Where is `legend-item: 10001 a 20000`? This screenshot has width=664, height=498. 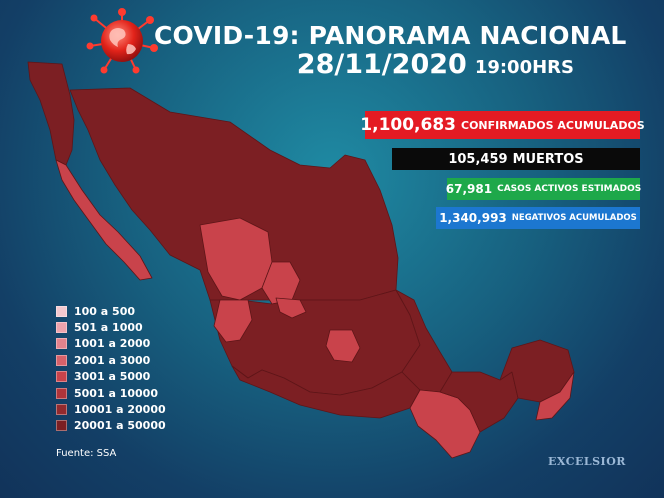
legend-item: 10001 a 20000 is located at coordinates (111, 409).